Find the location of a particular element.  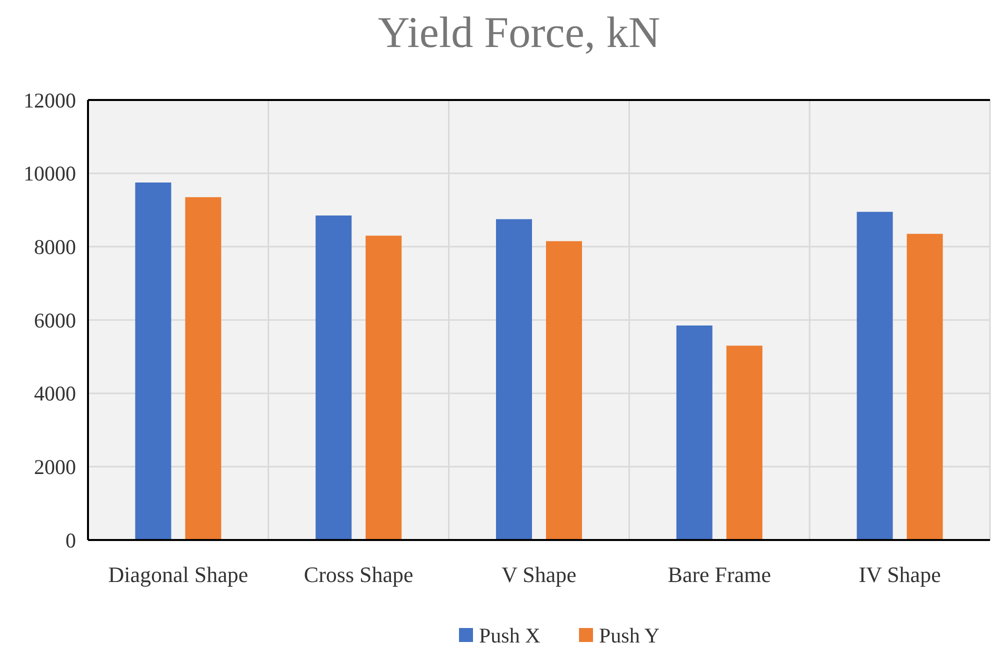

chart-title: Yield Force, kN is located at coordinates (519, 32).